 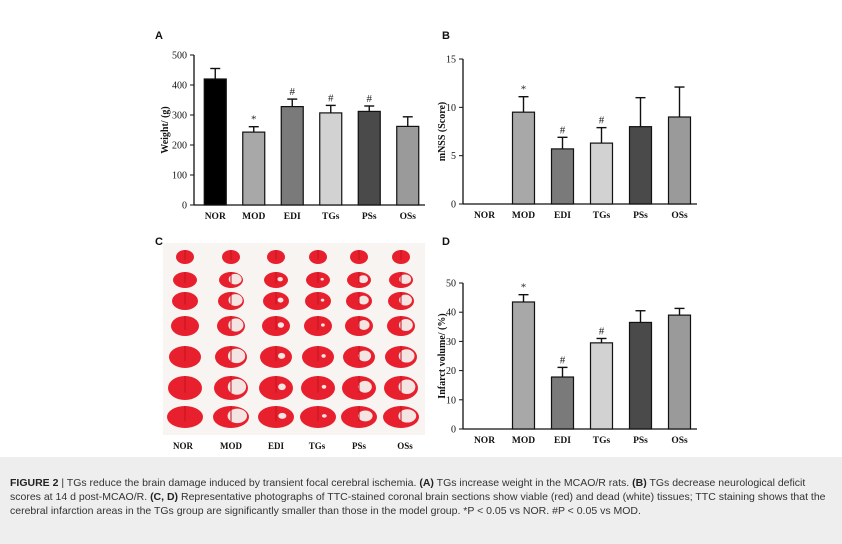 I want to click on chart-a-x-tick-label: NOR, so click(x=215, y=217).